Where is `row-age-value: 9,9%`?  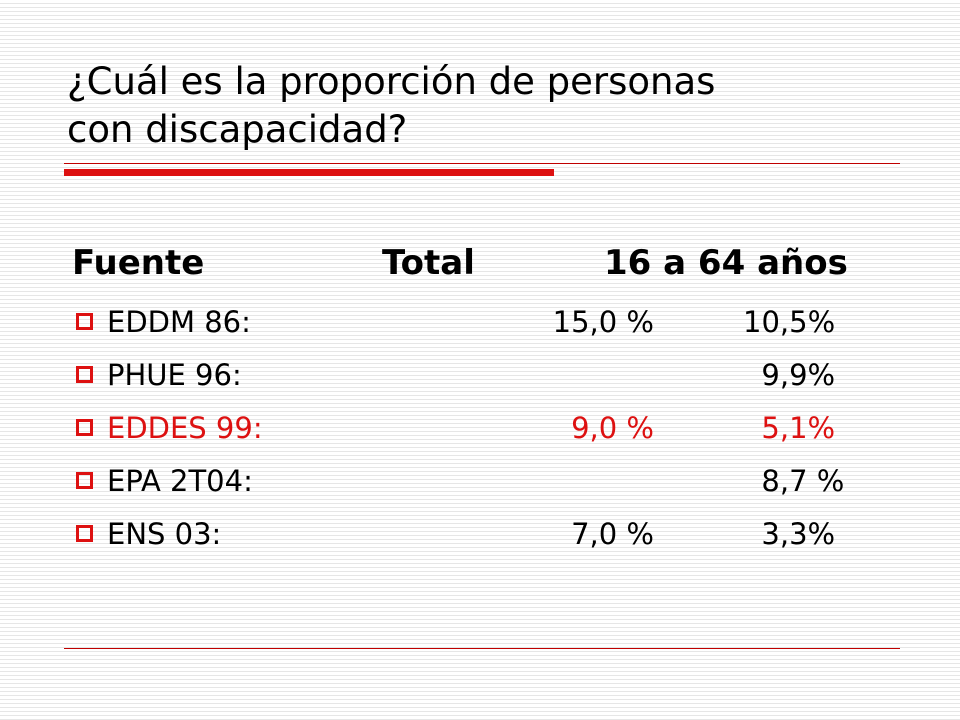
row-age-value: 9,9% is located at coordinates (789, 375).